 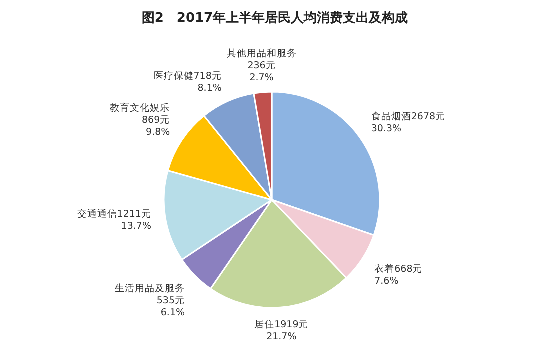 What do you see at coordinates (262, 72) in the screenshot?
I see `data-label: 236元 2.7%` at bounding box center [262, 72].